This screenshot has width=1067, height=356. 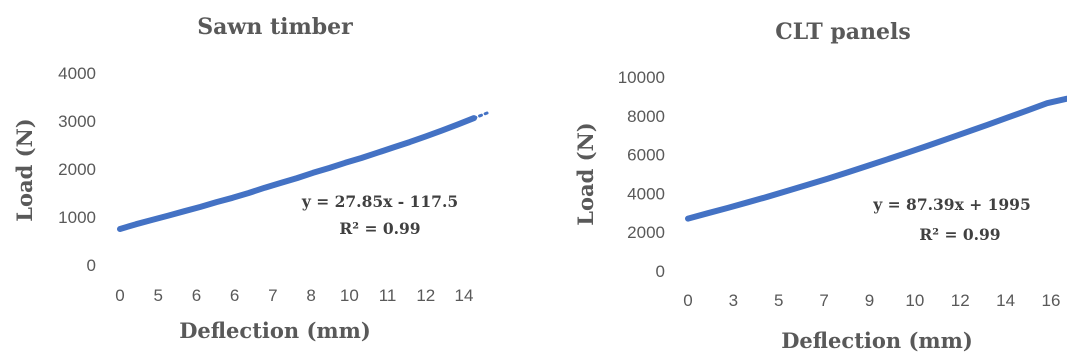 I want to click on x-tick-label: 11, so click(x=388, y=295).